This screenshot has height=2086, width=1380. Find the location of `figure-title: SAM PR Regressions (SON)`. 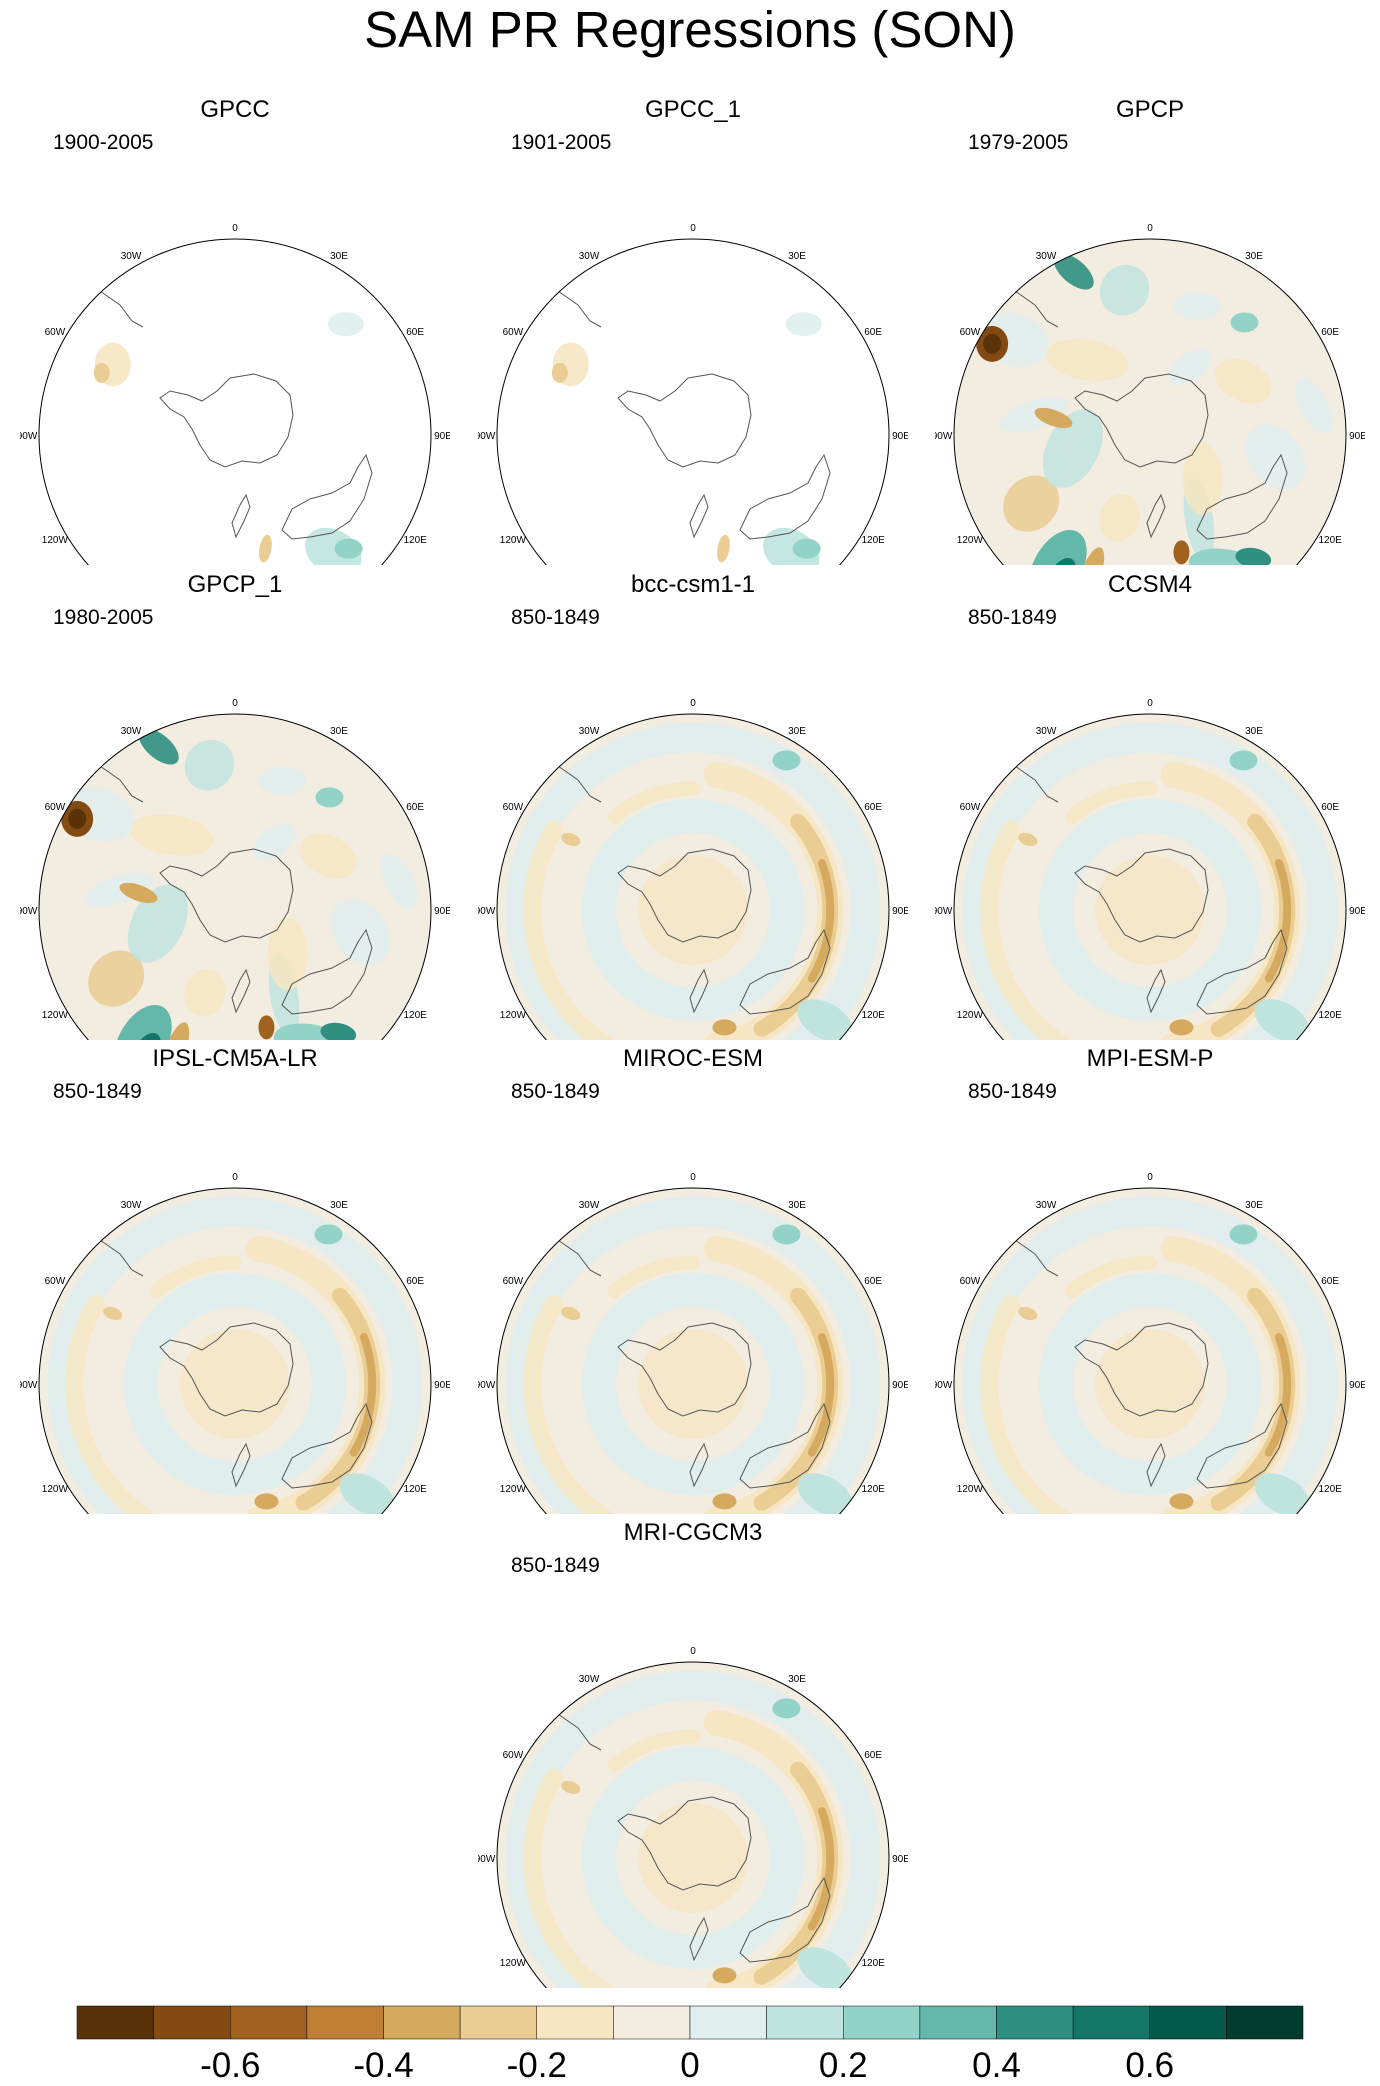

figure-title: SAM PR Regressions (SON) is located at coordinates (690, 29).